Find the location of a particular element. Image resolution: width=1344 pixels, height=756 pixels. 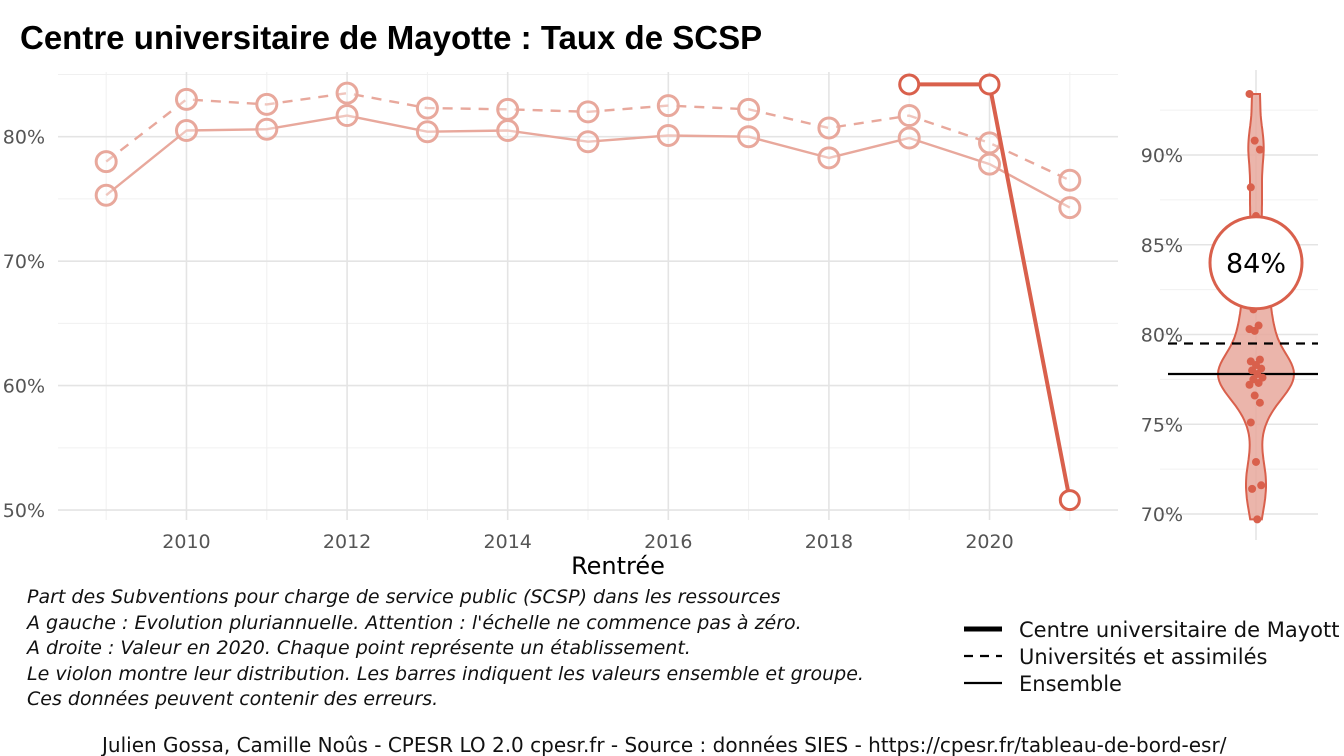

violin-y-tick-label: 90% is located at coordinates (1162, 156).